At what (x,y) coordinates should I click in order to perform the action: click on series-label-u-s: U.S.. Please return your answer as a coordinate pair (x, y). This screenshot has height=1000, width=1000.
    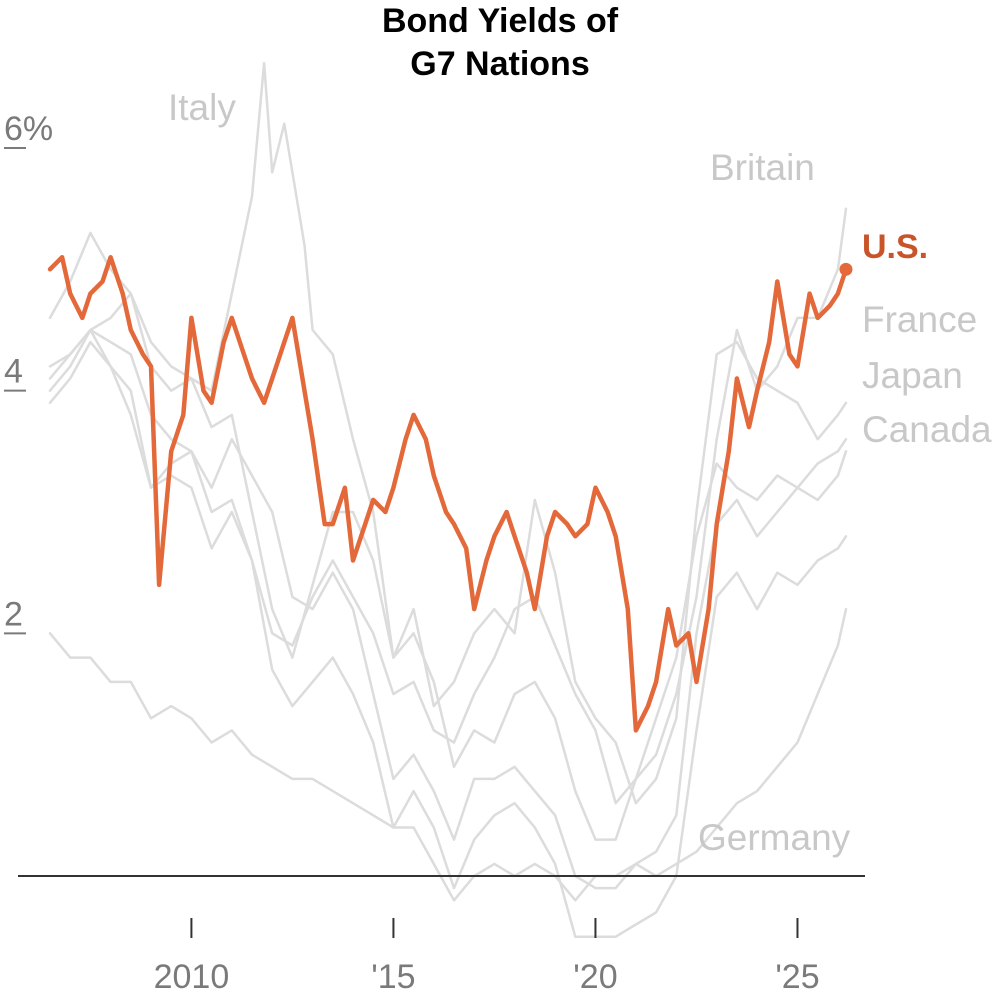
    Looking at the image, I should click on (895, 247).